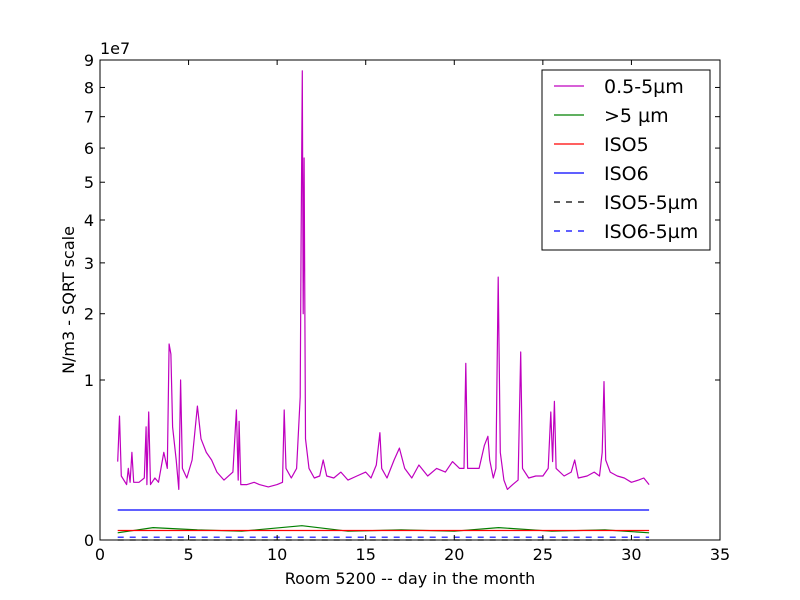 This screenshot has height=600, width=800. I want to click on legend-label: ISO5-5µm, so click(651, 203).